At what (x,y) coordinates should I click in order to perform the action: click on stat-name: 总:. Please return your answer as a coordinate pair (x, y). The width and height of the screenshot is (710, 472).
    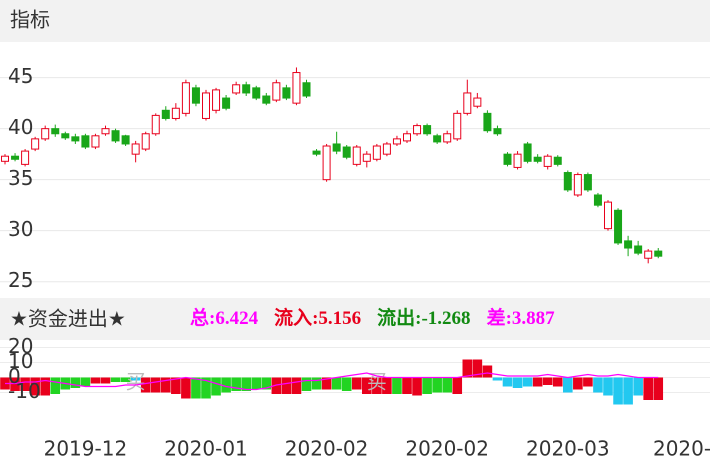
    Looking at the image, I should click on (202, 317).